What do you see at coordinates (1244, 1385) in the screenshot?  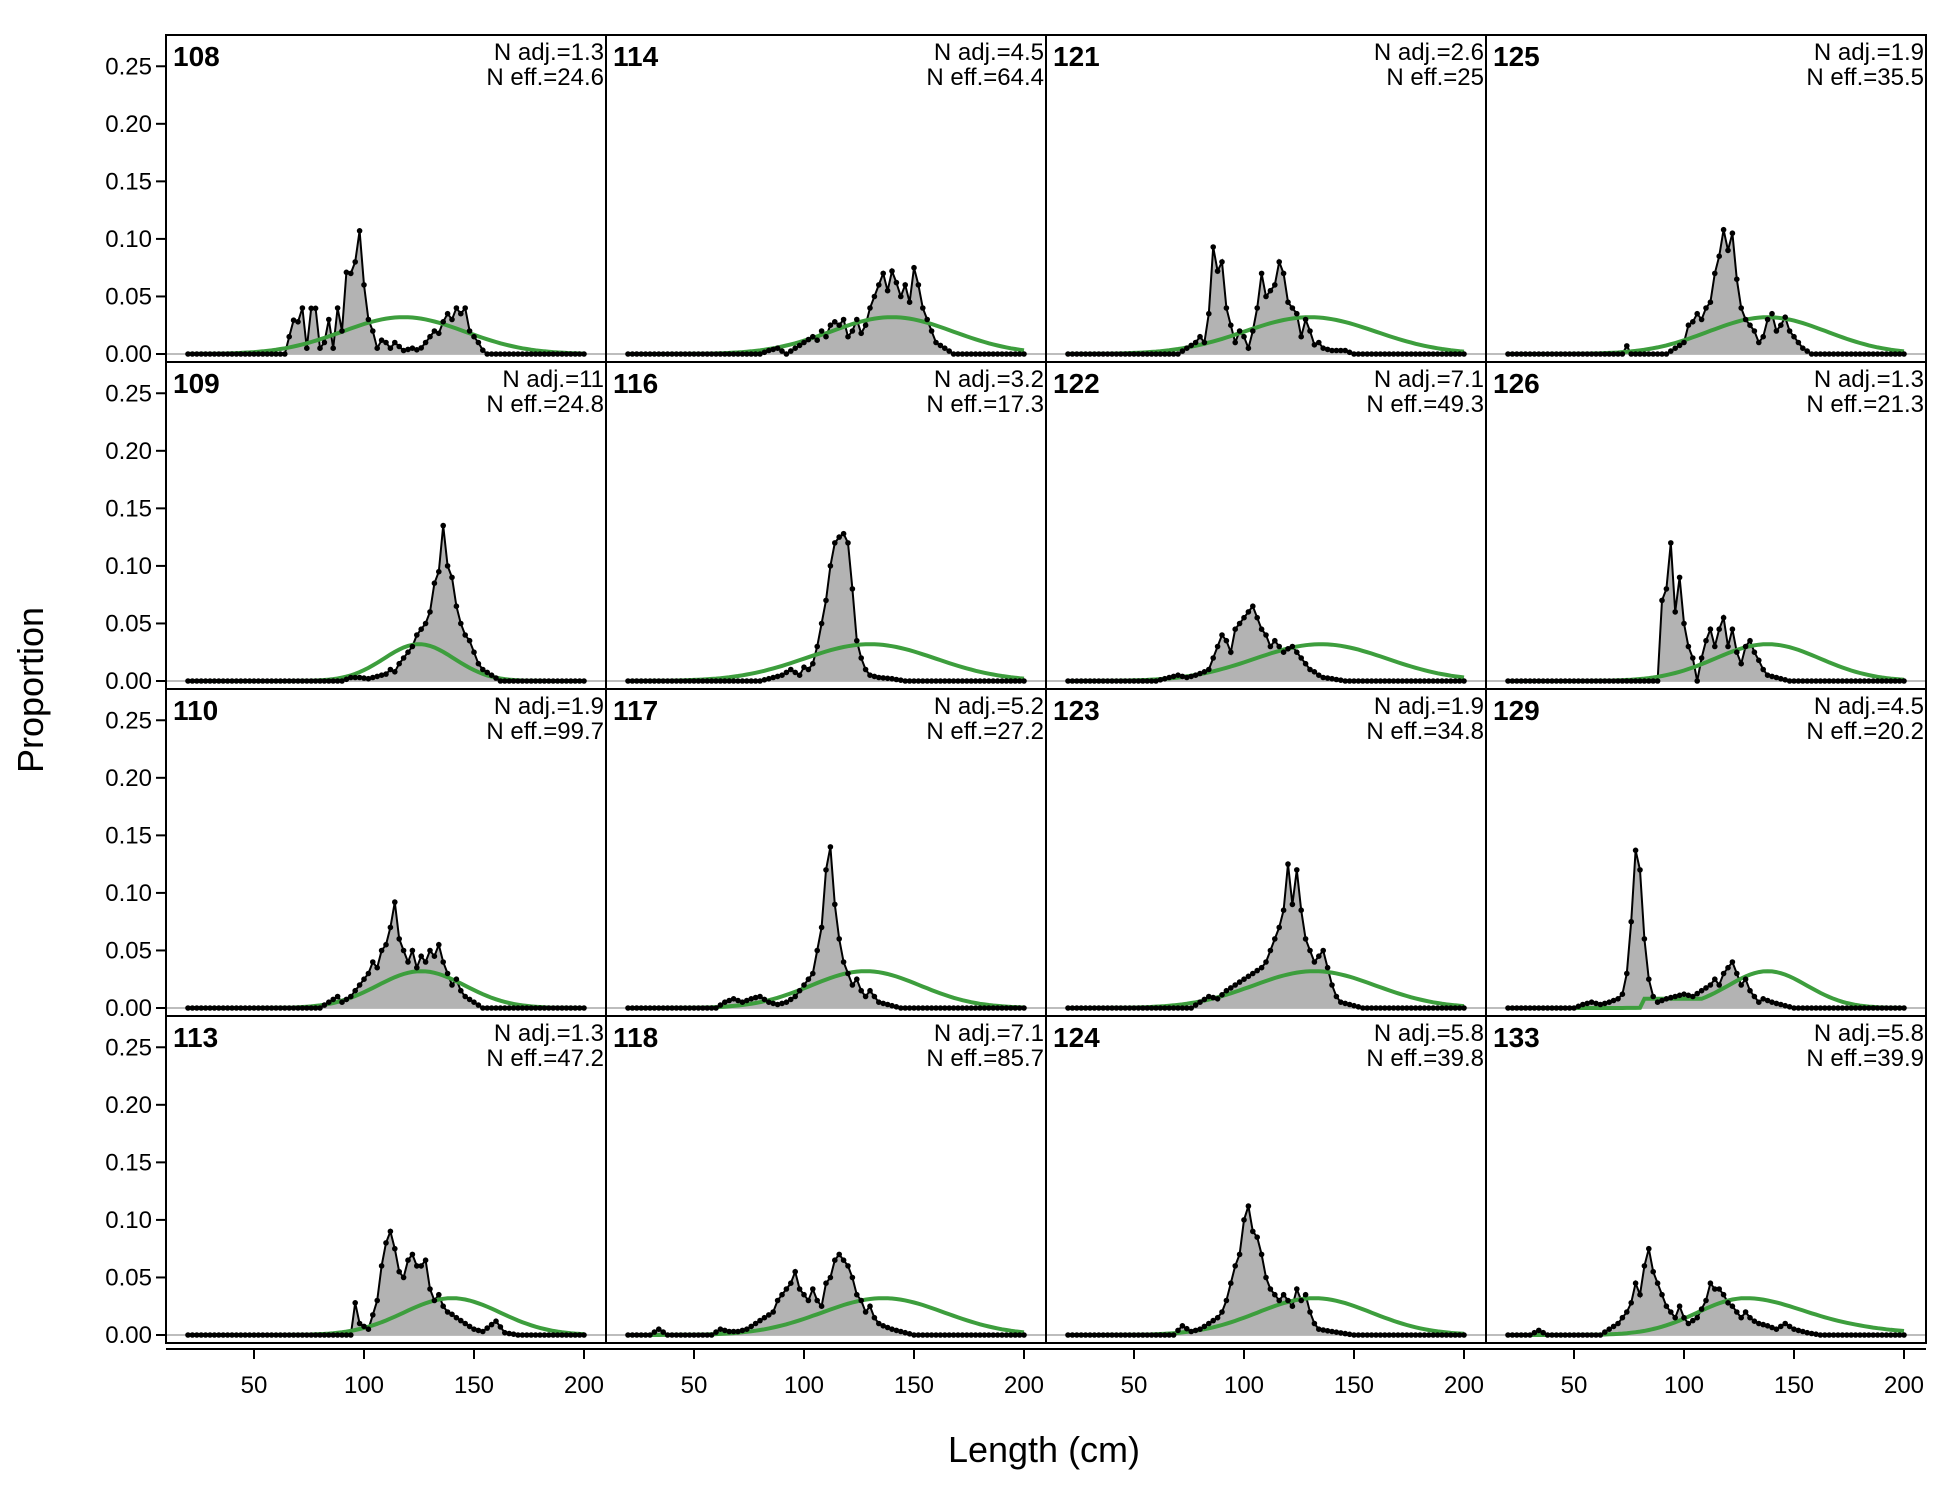 I see `x-tick-label: 100` at bounding box center [1244, 1385].